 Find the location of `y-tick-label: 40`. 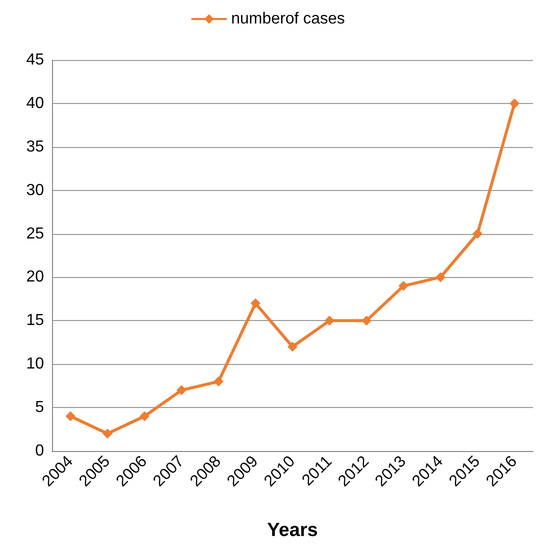

y-tick-label: 40 is located at coordinates (35, 103).